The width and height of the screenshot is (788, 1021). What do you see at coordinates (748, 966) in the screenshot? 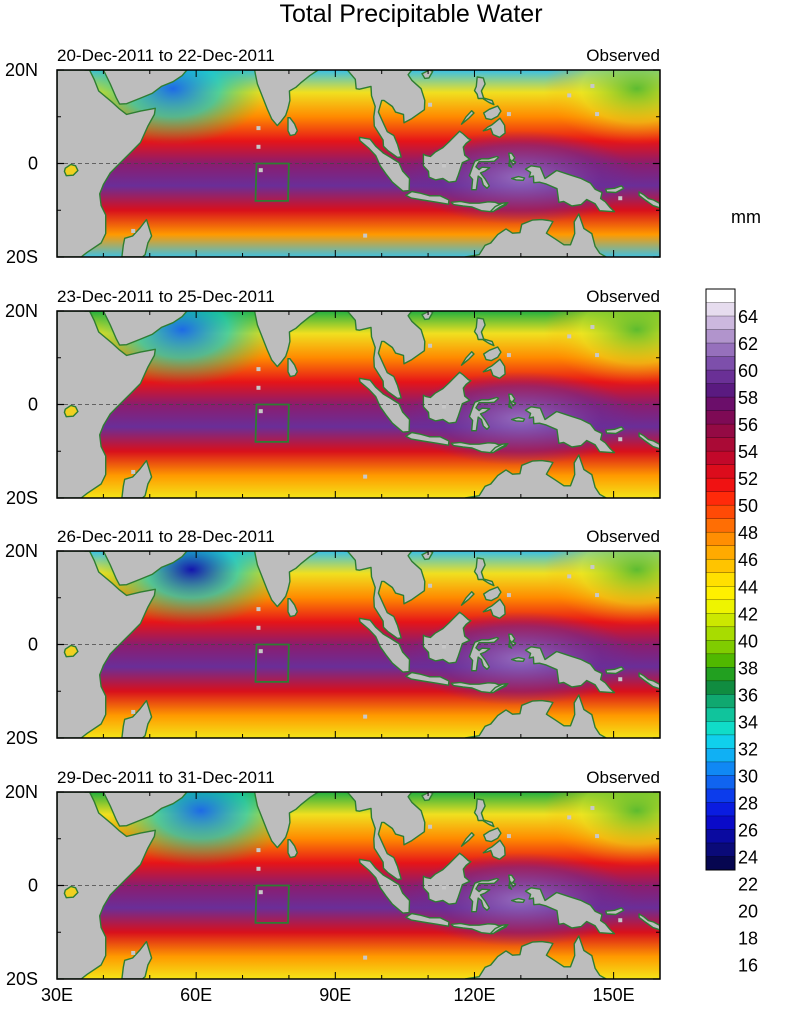
I see `colorbar-label: 16` at bounding box center [748, 966].